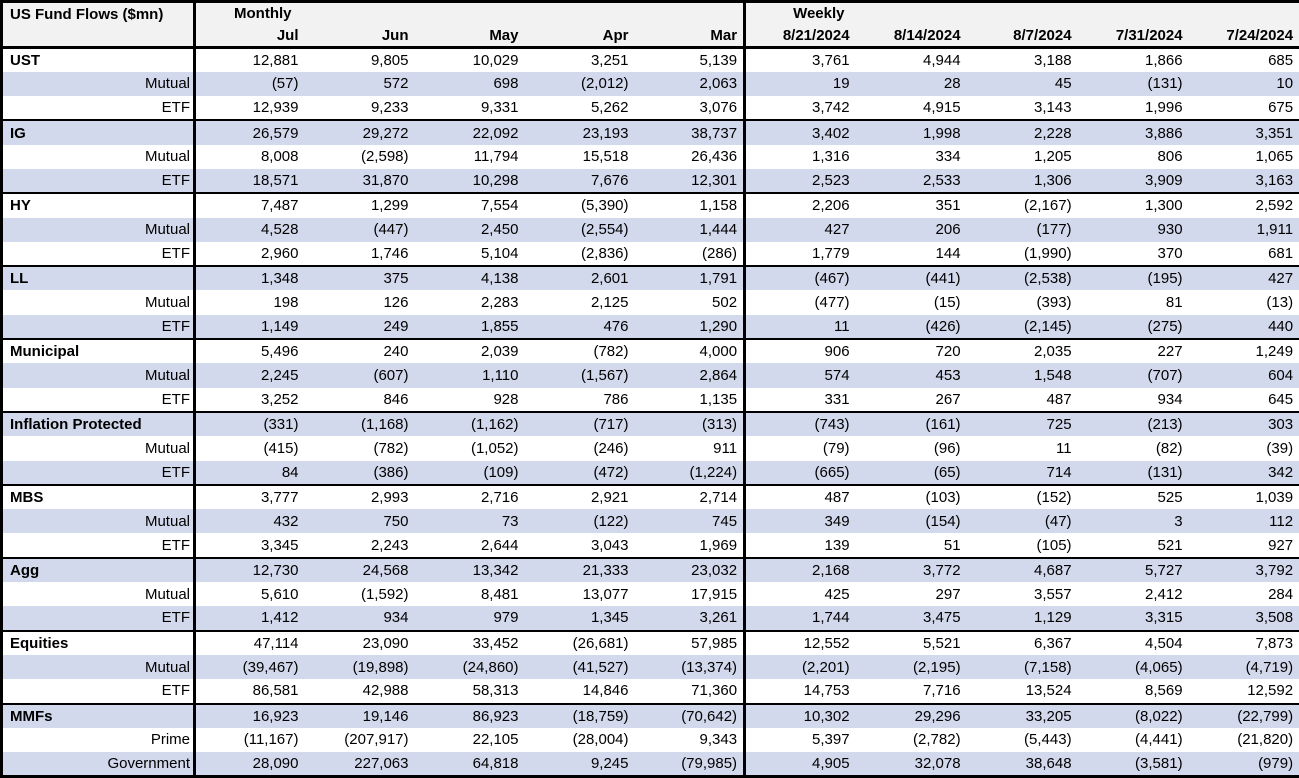 The width and height of the screenshot is (1299, 778). Describe the element at coordinates (1243, 132) in the screenshot. I see `value-cell: 3,351` at that location.